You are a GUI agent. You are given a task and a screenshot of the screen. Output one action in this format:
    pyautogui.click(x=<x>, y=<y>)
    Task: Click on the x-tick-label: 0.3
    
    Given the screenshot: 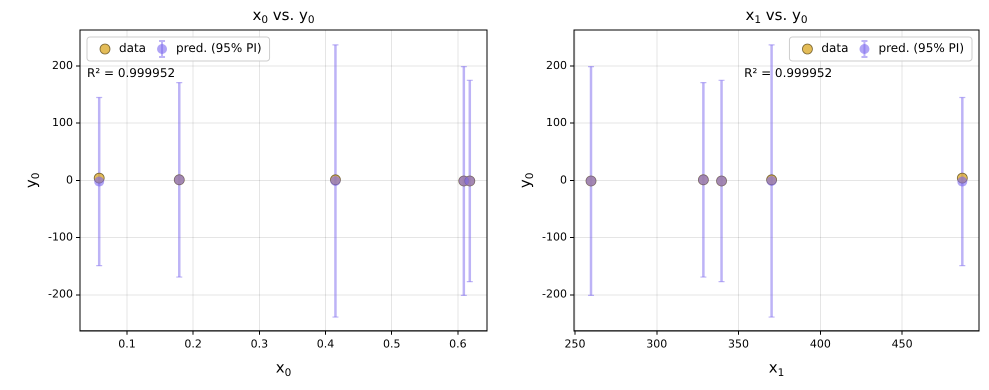 What is the action you would take?
    pyautogui.click(x=259, y=343)
    